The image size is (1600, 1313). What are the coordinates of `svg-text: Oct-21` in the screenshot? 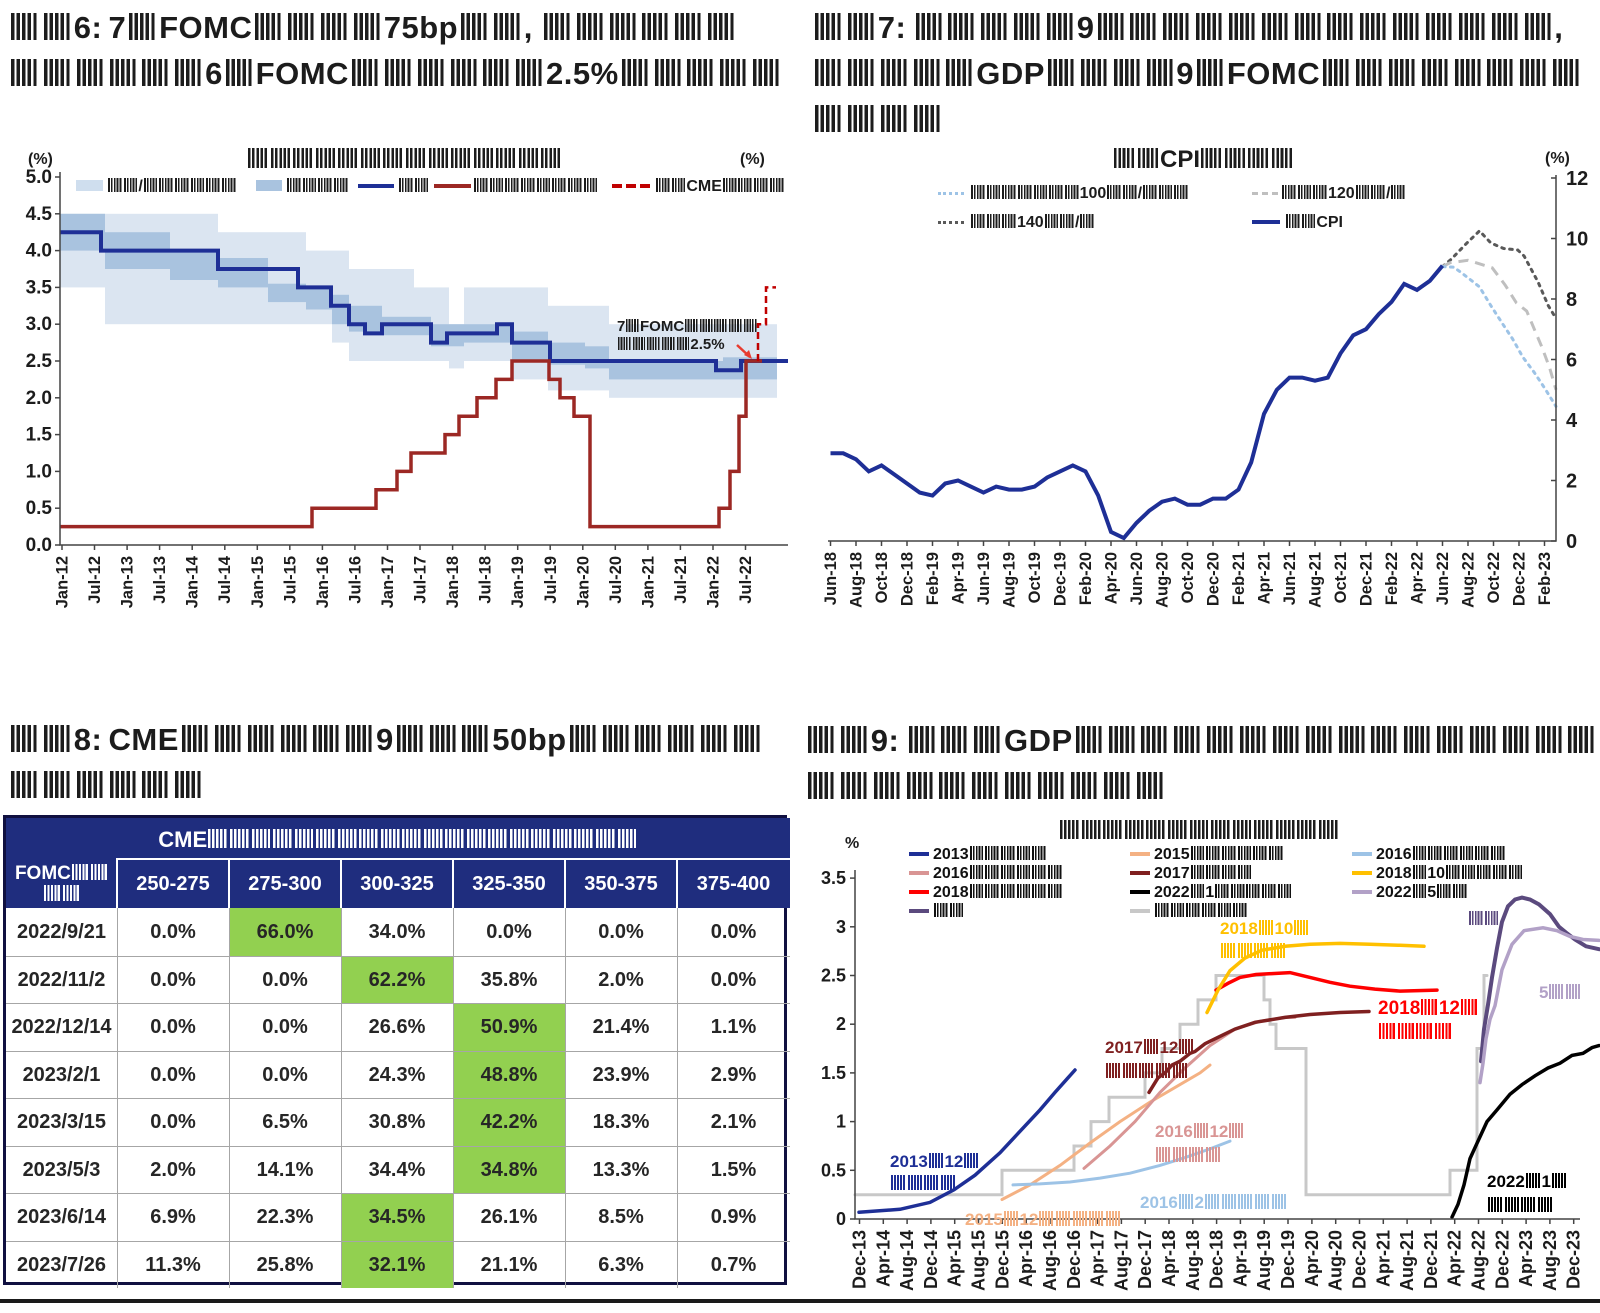 It's located at (1341, 577).